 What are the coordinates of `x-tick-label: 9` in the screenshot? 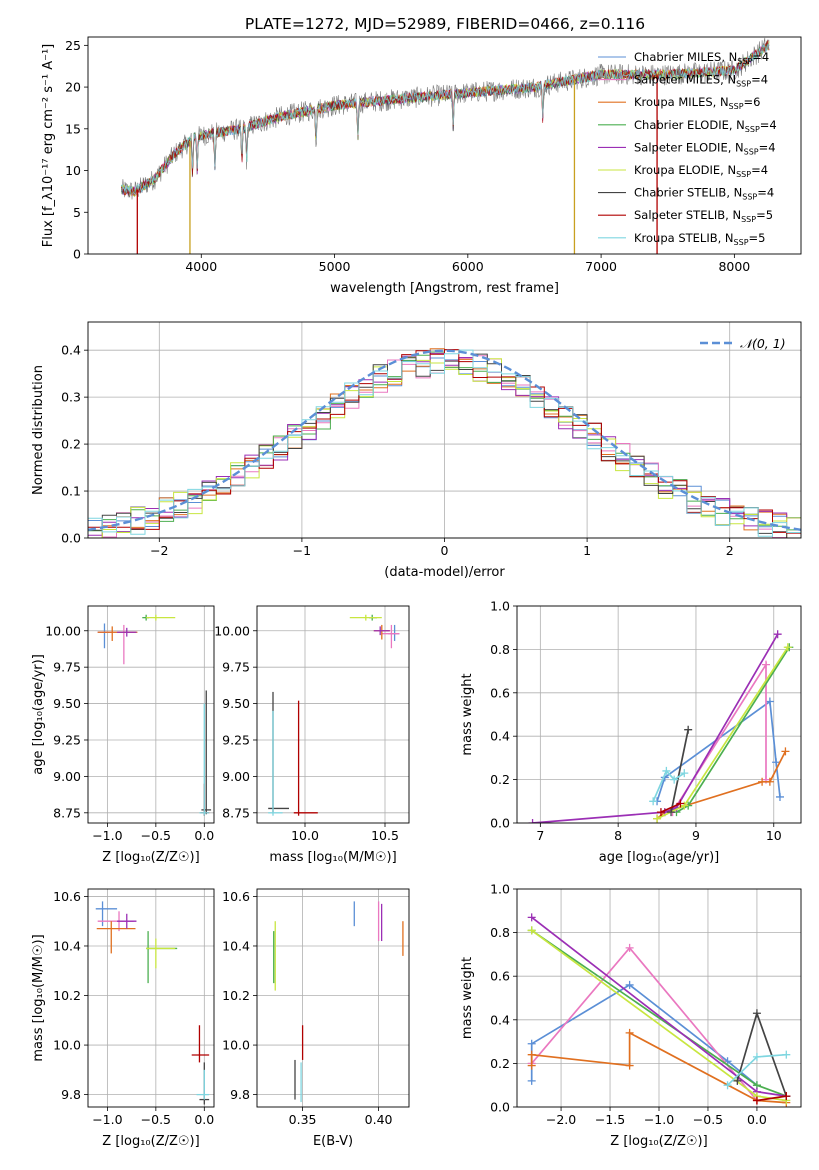 It's located at (696, 835).